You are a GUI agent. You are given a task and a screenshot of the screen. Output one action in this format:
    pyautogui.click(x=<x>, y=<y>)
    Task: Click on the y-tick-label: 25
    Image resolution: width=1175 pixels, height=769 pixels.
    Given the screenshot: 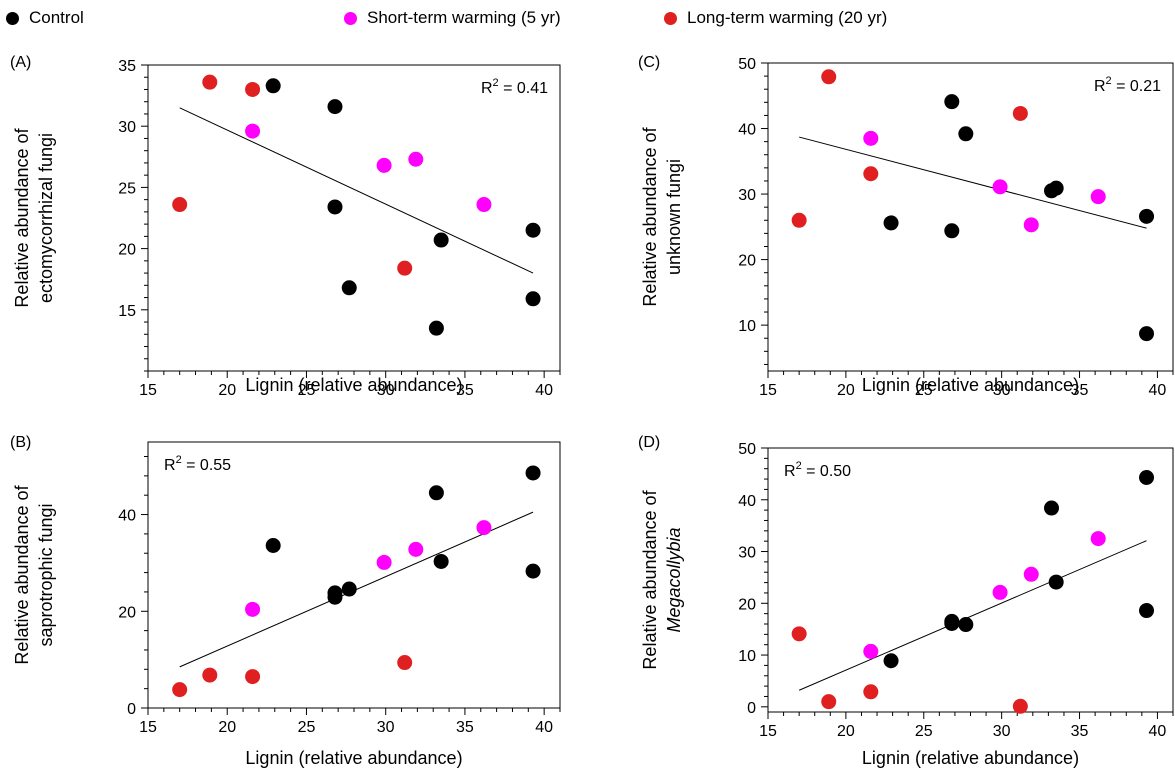 What is the action you would take?
    pyautogui.click(x=127, y=188)
    